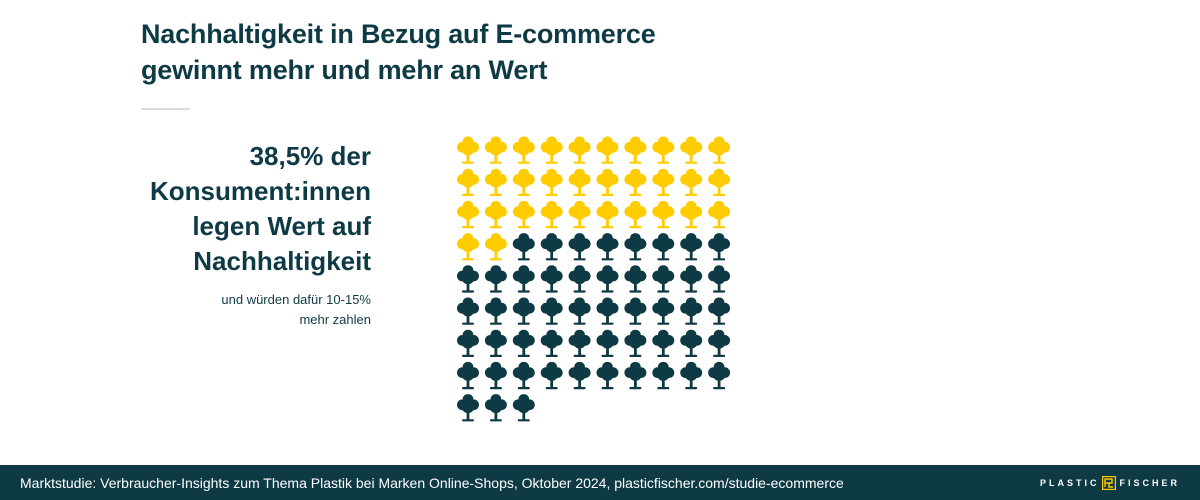 Image resolution: width=1200 pixels, height=500 pixels. What do you see at coordinates (335, 319) in the screenshot?
I see `substat-line-2: mehr zahlen` at bounding box center [335, 319].